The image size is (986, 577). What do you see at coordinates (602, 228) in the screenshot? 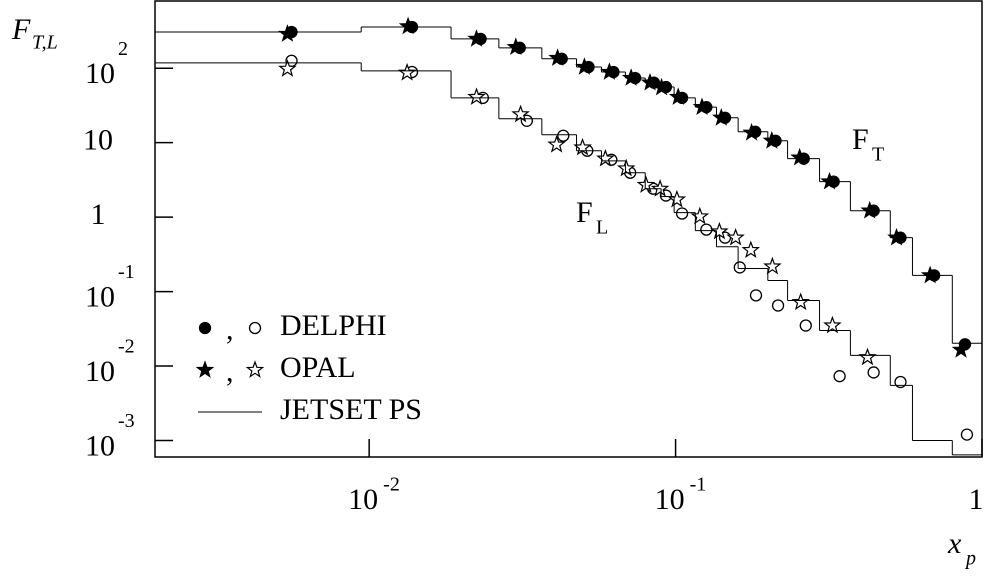
I see `annotation-sub: L` at bounding box center [602, 228].